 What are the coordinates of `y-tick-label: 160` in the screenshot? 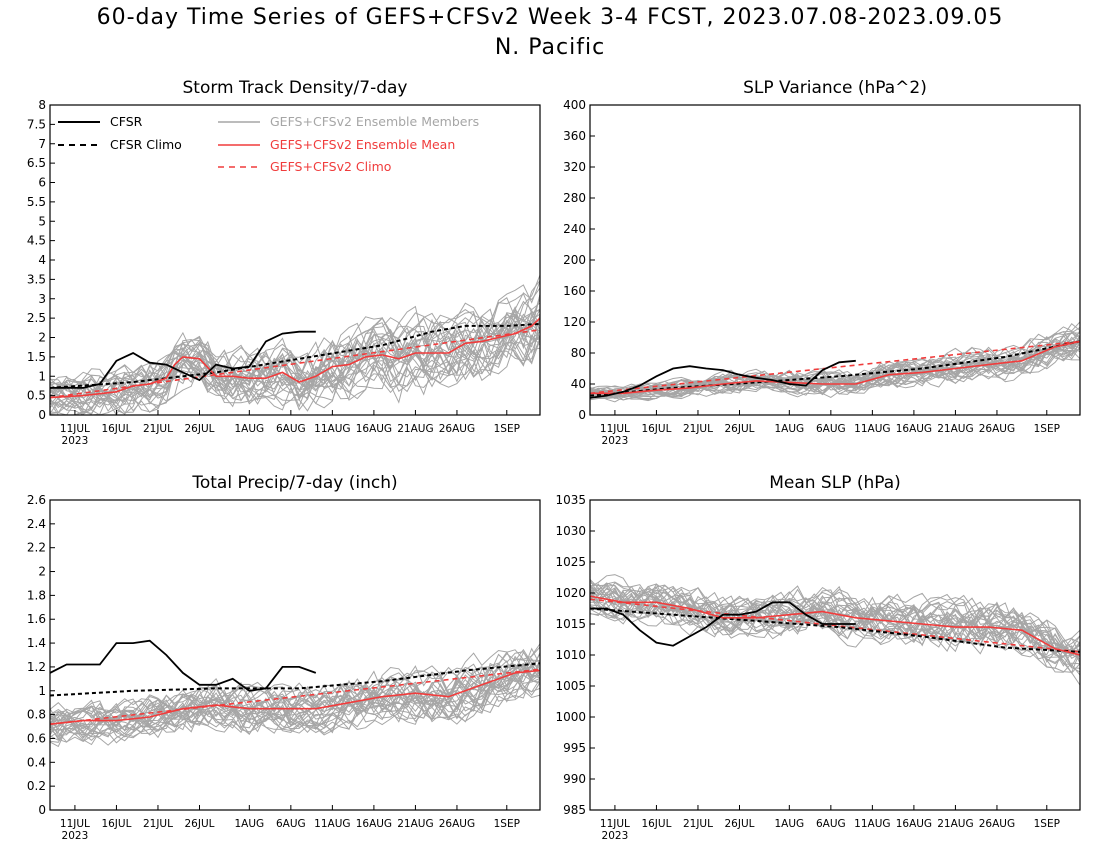 It's located at (574, 291).